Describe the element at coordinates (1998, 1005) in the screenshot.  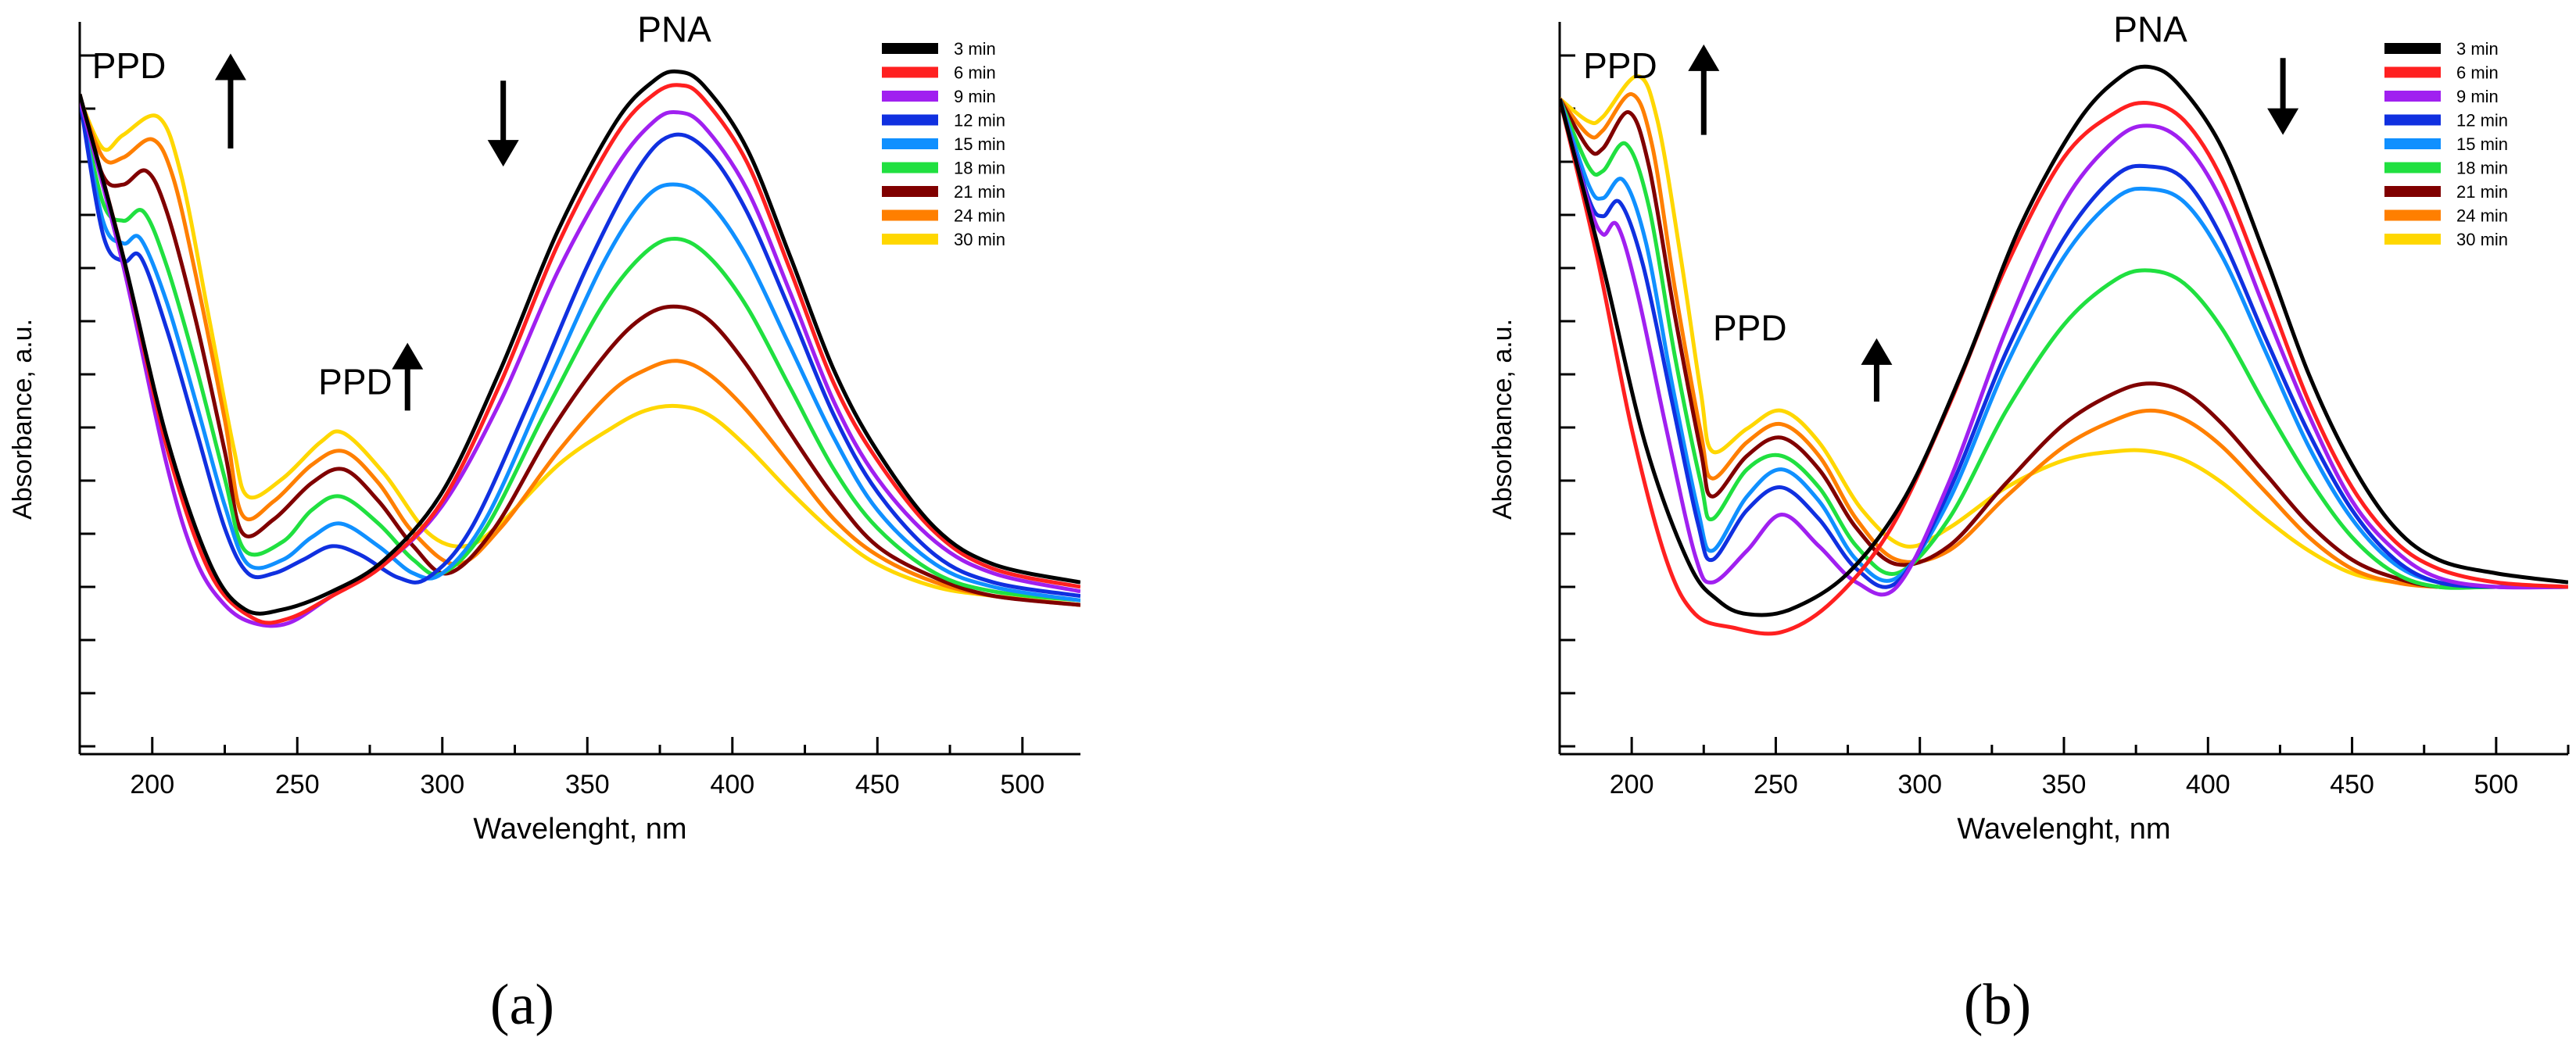
I see `panel-label: (b)` at that location.